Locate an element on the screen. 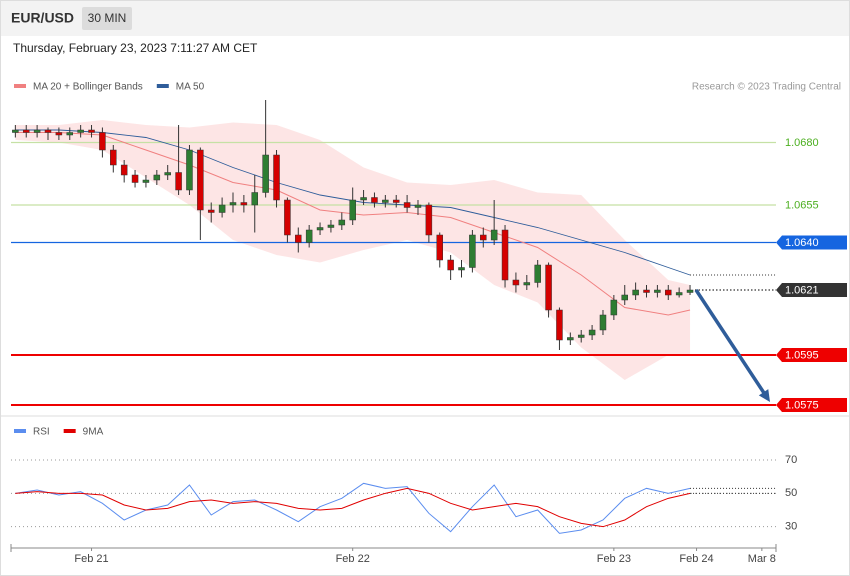  chart-title: EUR/USD is located at coordinates (42, 18).